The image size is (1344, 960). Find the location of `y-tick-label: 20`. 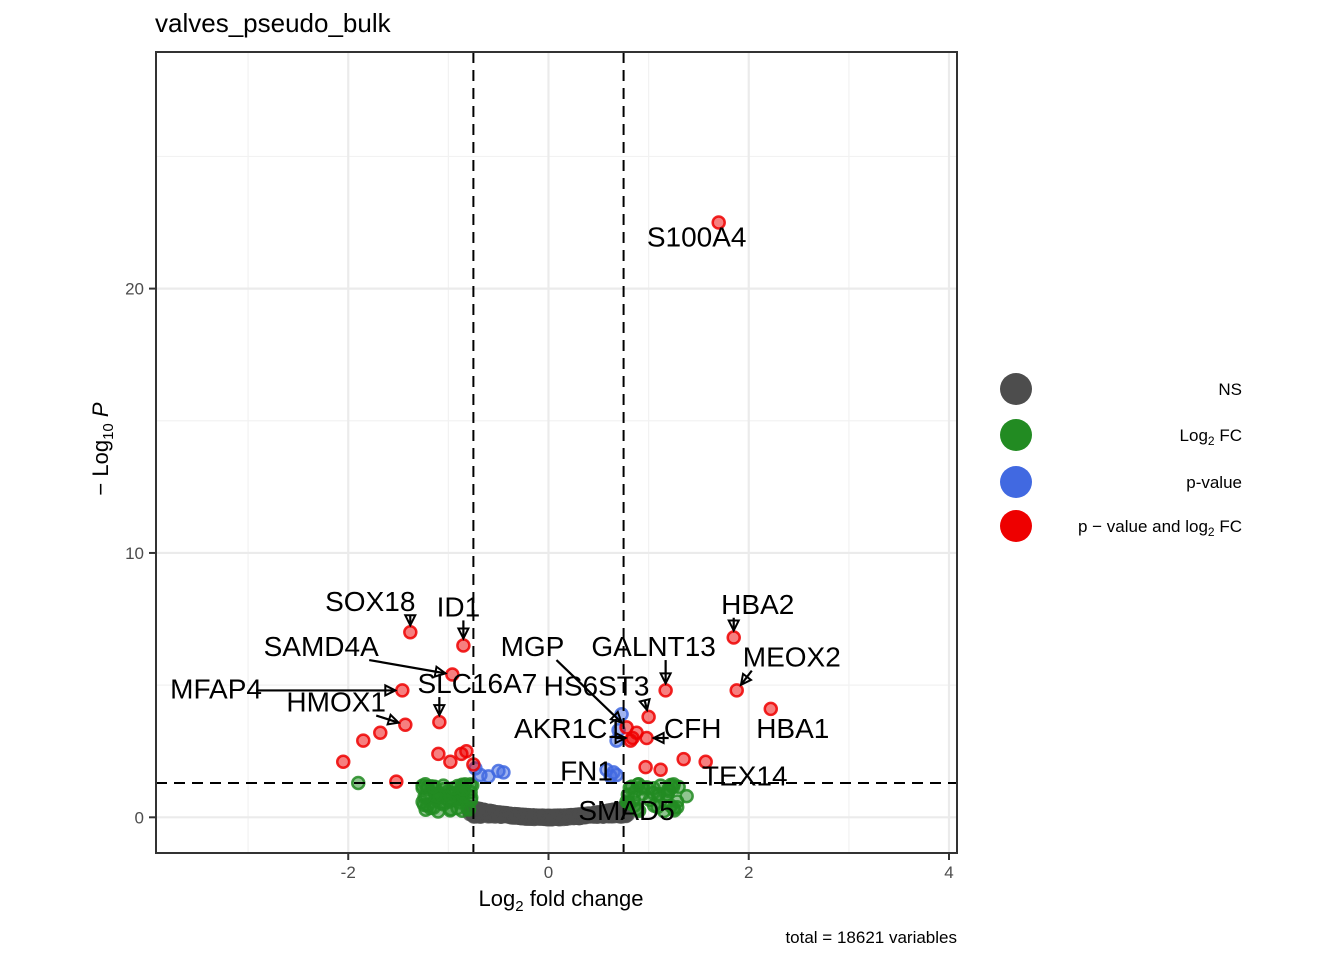

y-tick-label: 20 is located at coordinates (134, 289).